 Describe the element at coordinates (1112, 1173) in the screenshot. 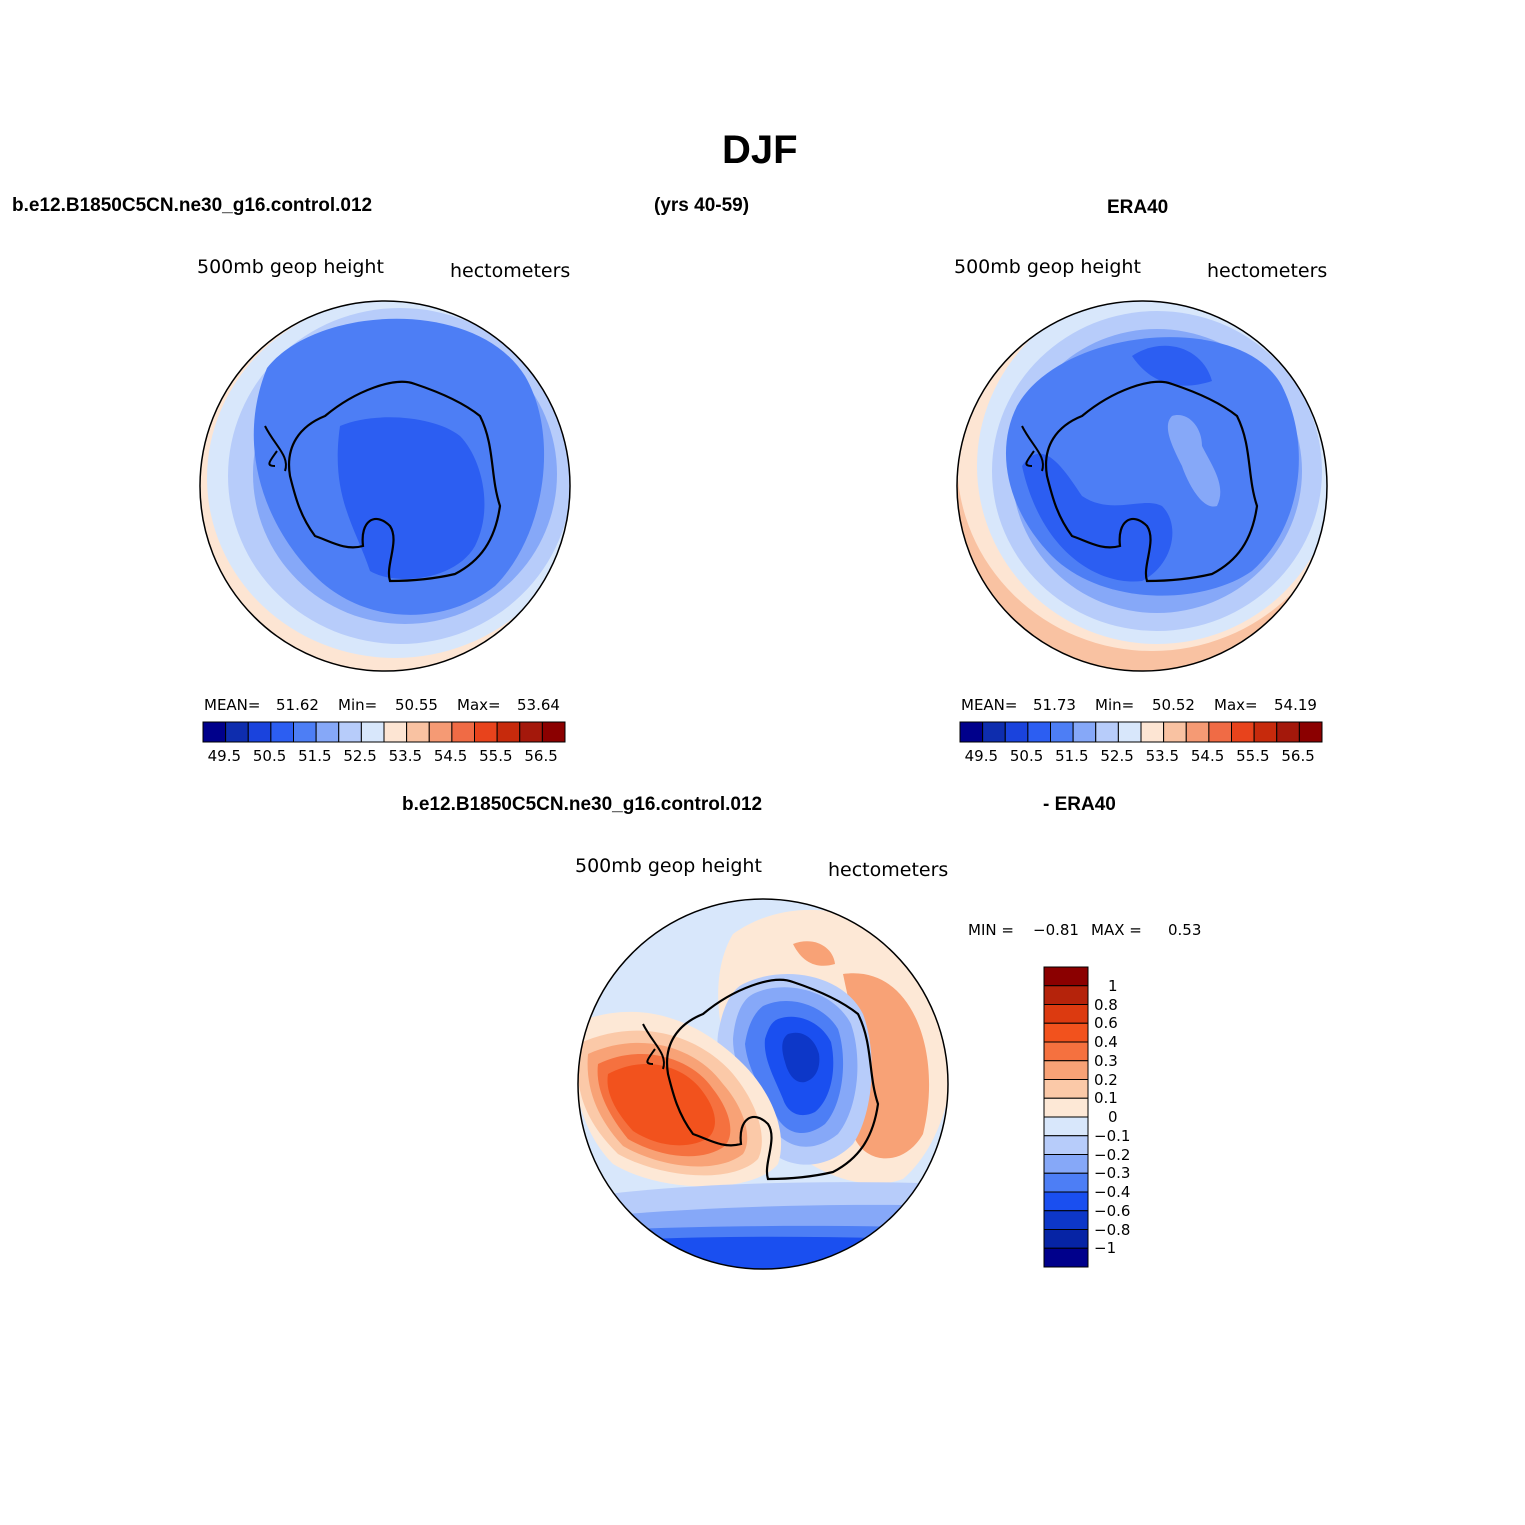

I see `colorbar-tick-label: −0.3` at that location.